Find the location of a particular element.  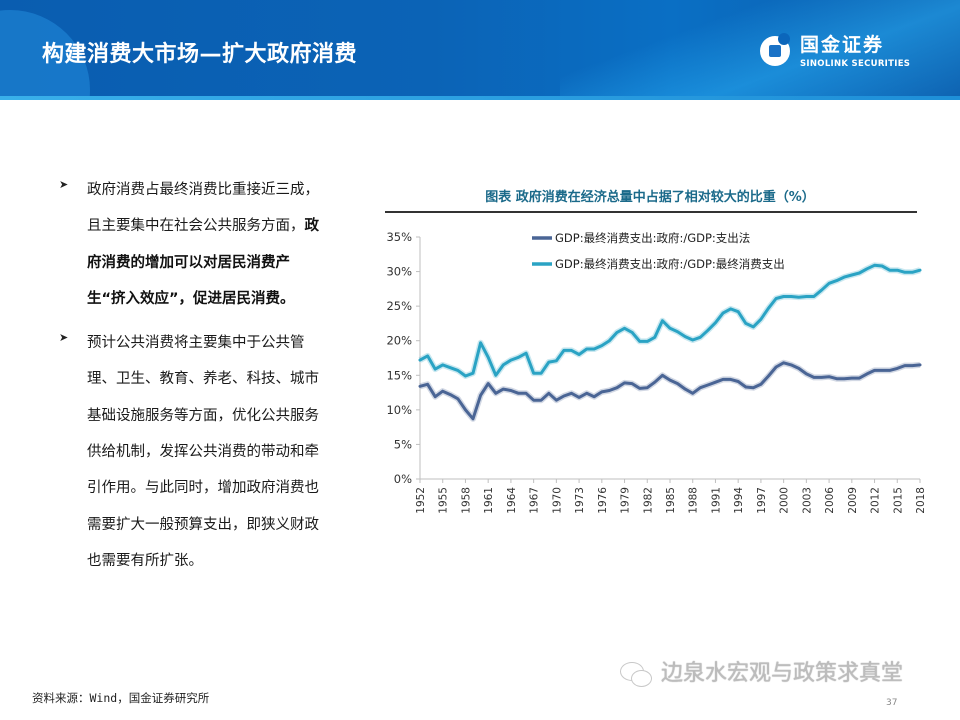

x-tick-label: 2018 is located at coordinates (921, 500).